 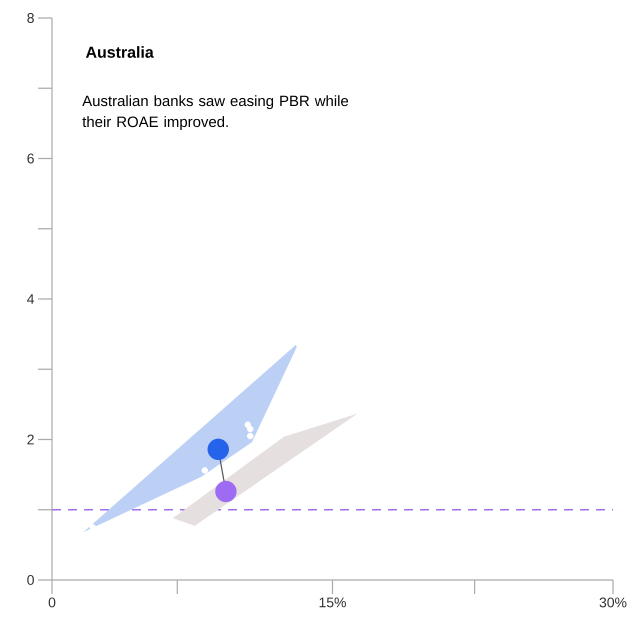 What do you see at coordinates (30, 299) in the screenshot?
I see `y-tick-label: 4` at bounding box center [30, 299].